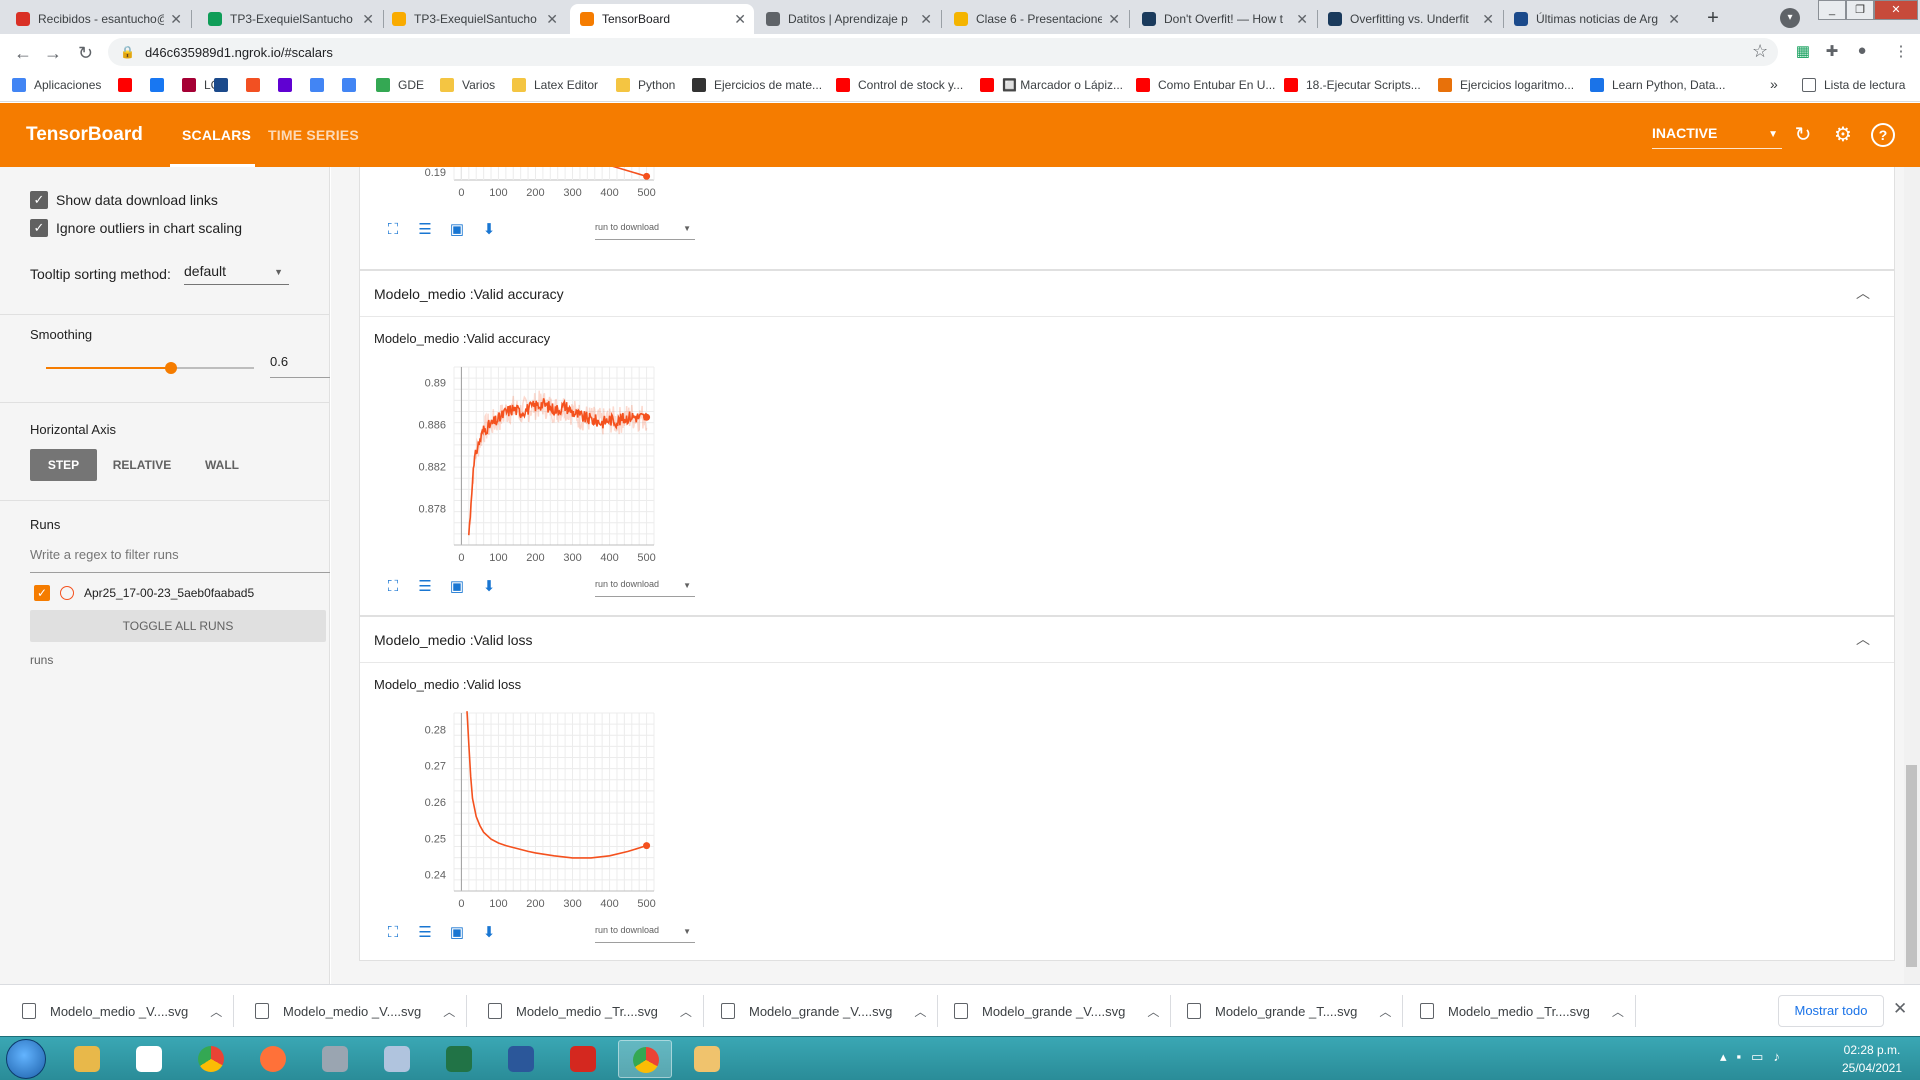 The height and width of the screenshot is (1080, 1920). What do you see at coordinates (1832, 51) in the screenshot?
I see `extensions-puzzle-icon: ✚` at bounding box center [1832, 51].